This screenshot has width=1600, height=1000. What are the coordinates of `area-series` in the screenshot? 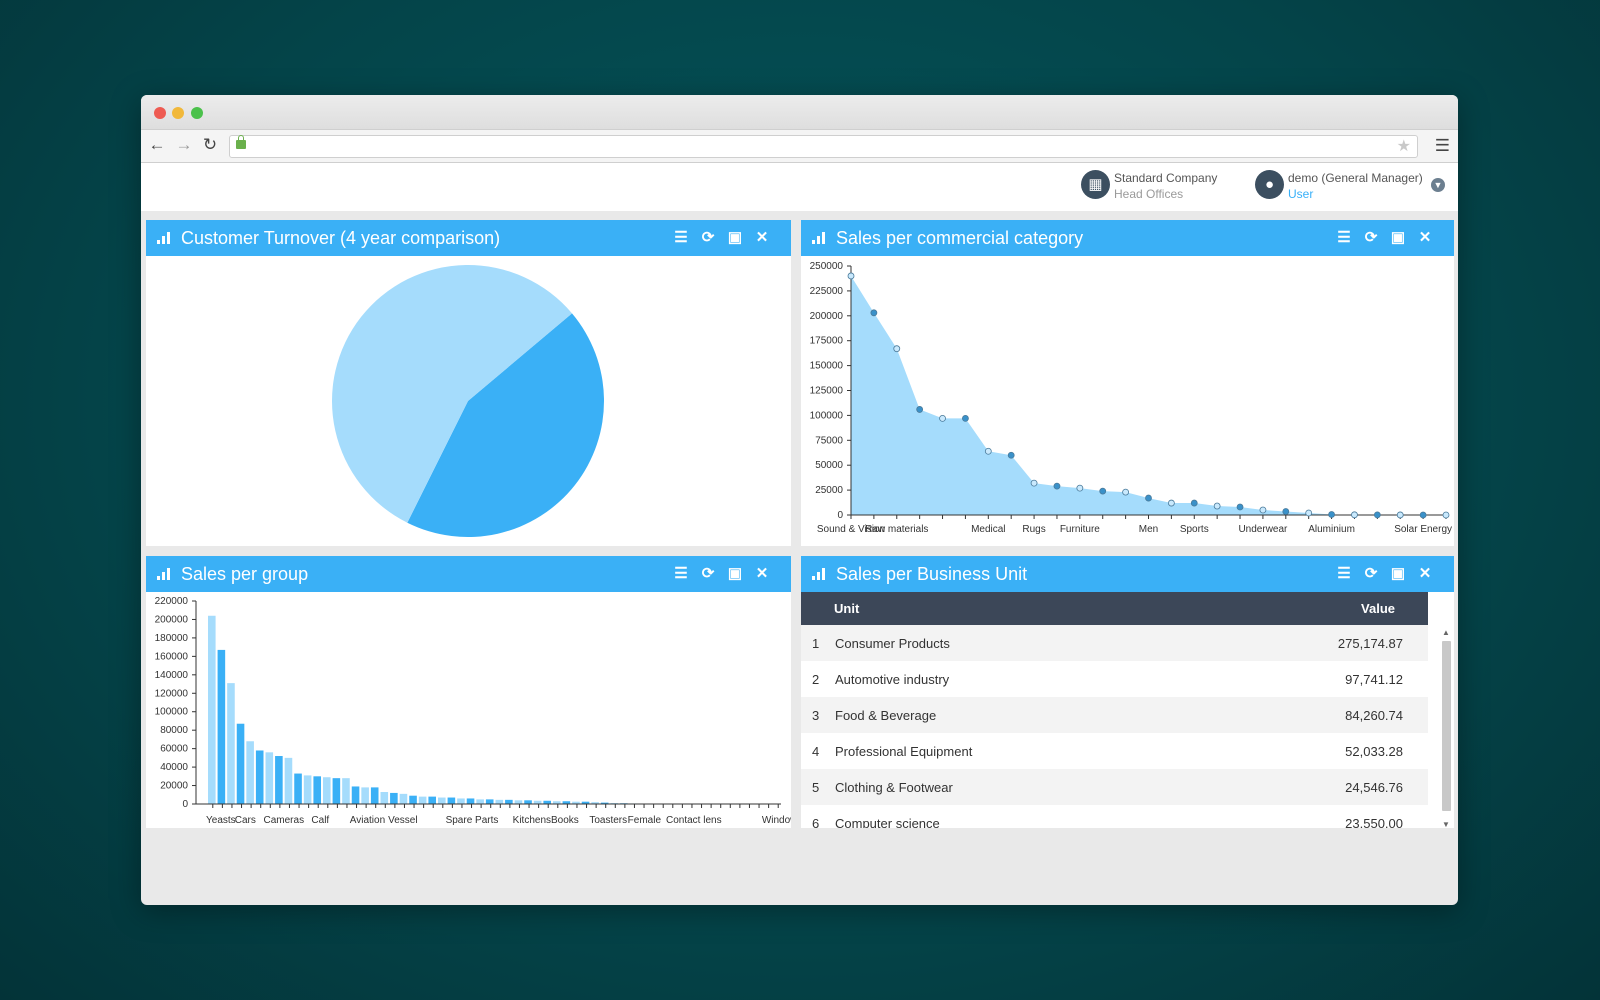 It's located at (1148, 395).